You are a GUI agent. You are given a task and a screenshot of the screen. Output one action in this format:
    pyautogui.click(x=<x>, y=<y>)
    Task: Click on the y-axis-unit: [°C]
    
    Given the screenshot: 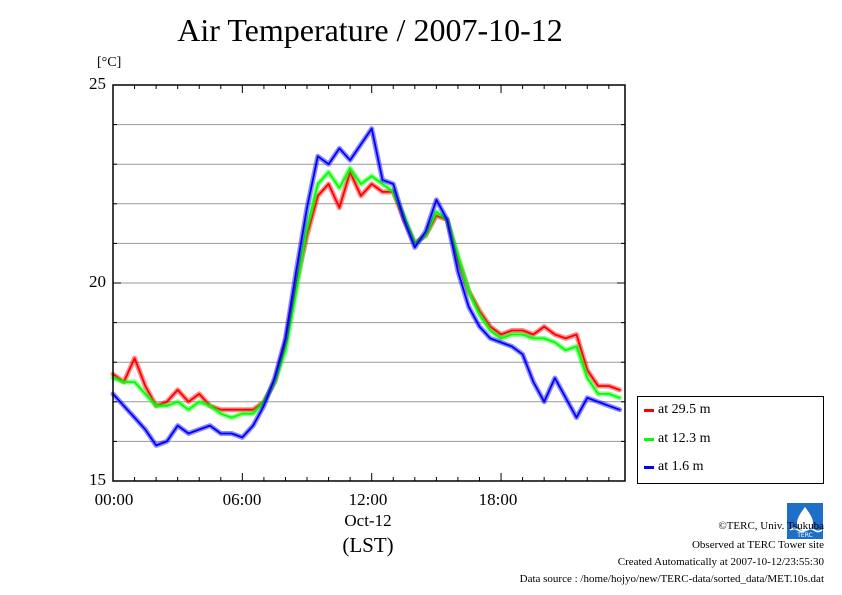 What is the action you would take?
    pyautogui.click(x=109, y=62)
    